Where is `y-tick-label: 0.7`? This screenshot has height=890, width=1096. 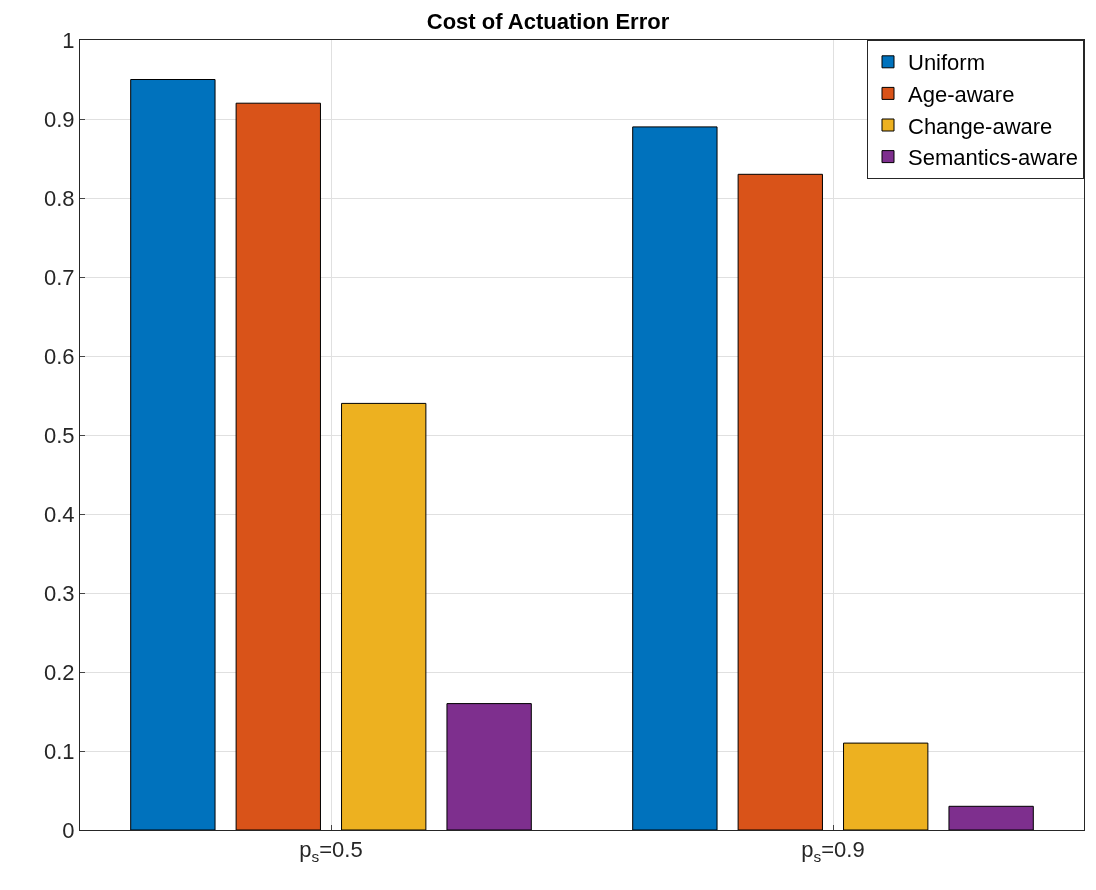
y-tick-label: 0.7 is located at coordinates (59, 277).